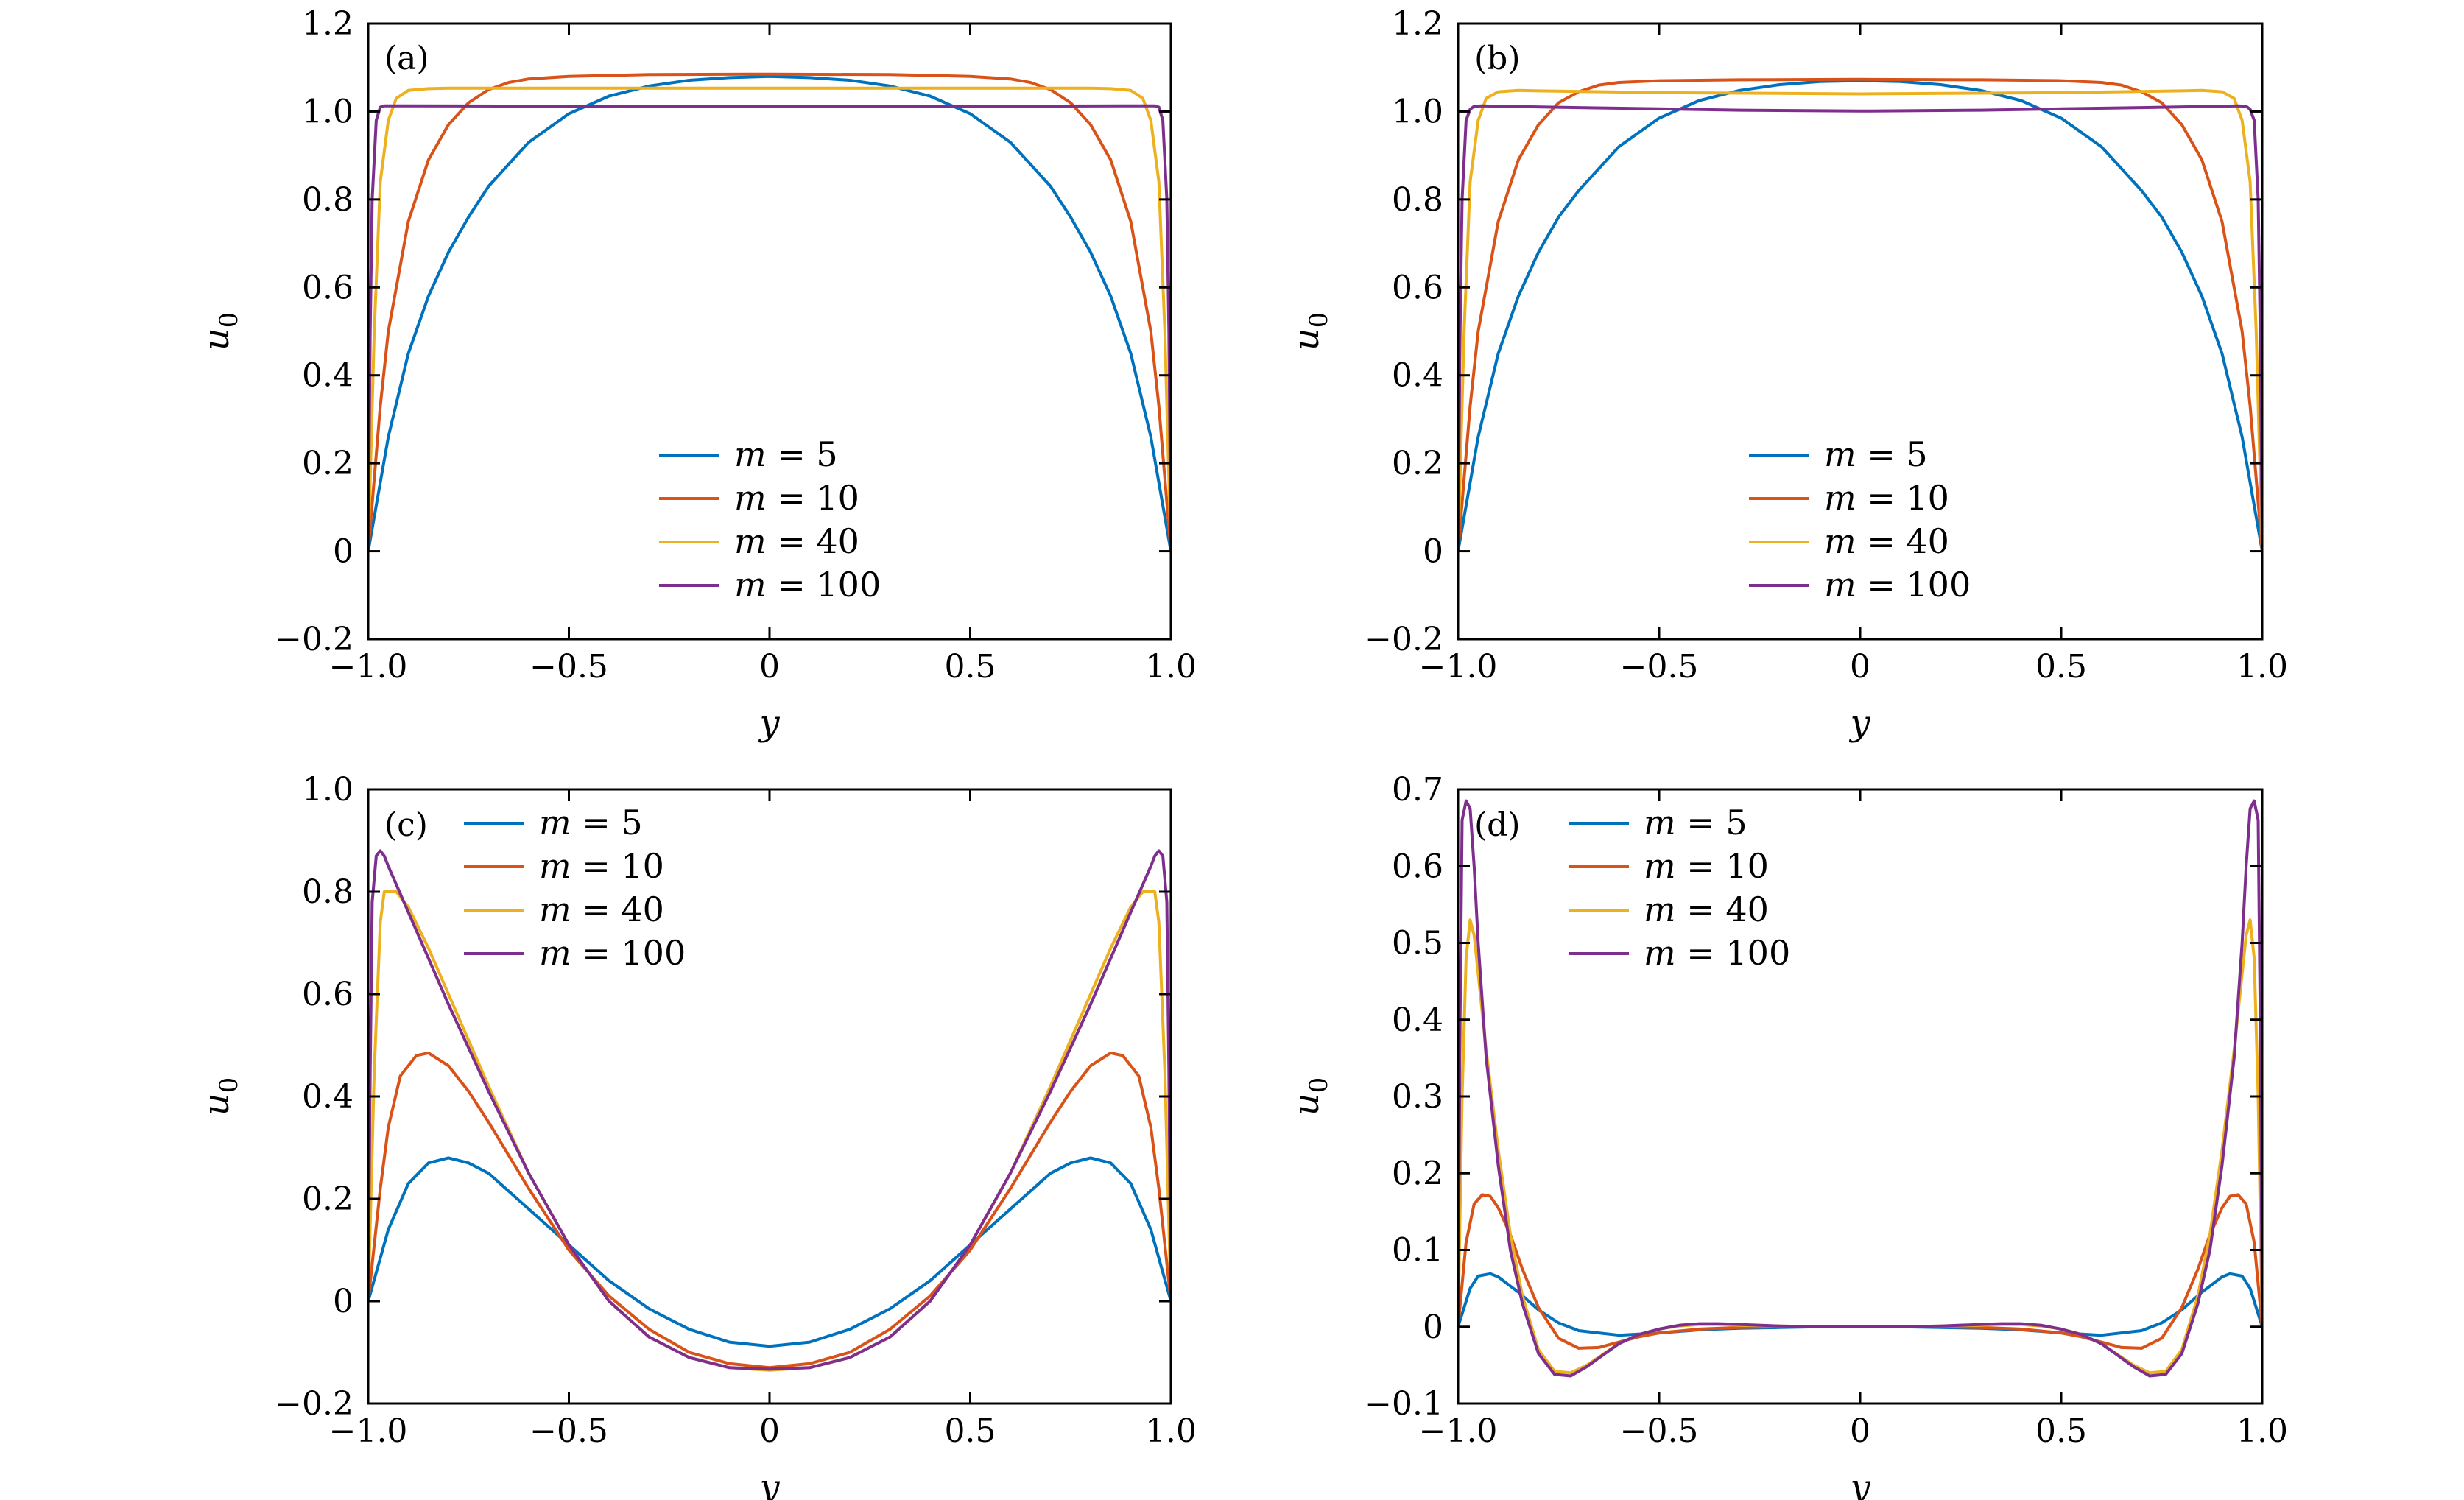 This screenshot has height=1500, width=2464. Describe the element at coordinates (1417, 944) in the screenshot. I see `y-tick-label: 0.5` at that location.